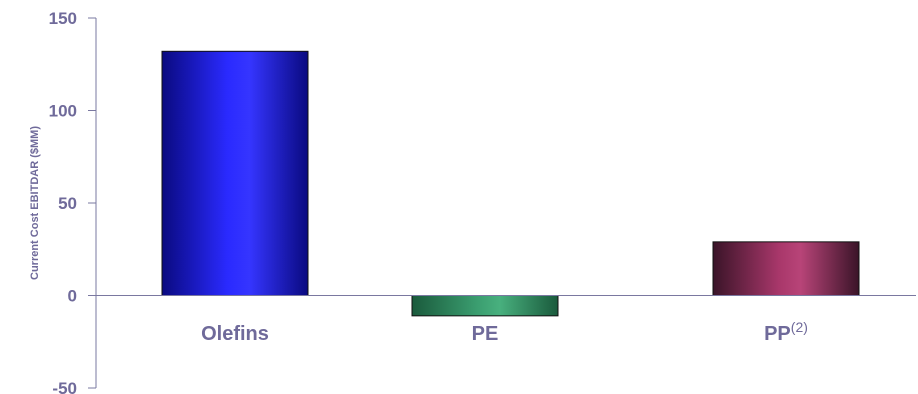  I want to click on bar-olefins, so click(235, 173).